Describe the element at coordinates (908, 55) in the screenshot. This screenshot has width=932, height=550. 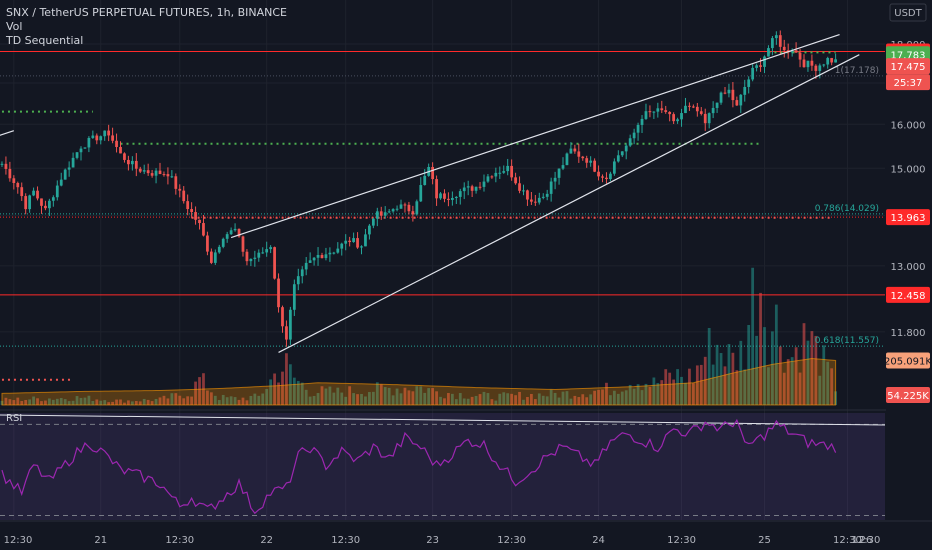
I see `price-badge-label: 17.783` at that location.